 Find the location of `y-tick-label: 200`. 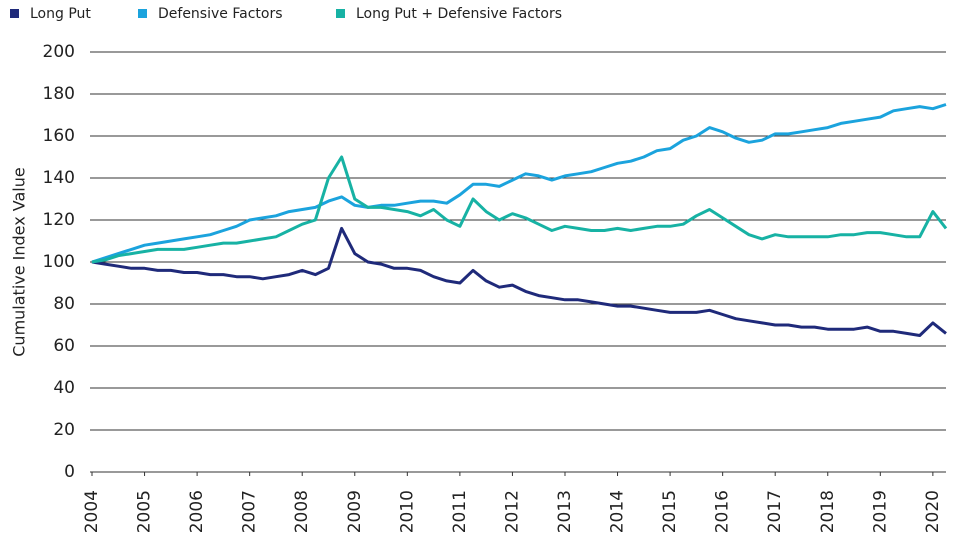

y-tick-label: 200 is located at coordinates (59, 52).